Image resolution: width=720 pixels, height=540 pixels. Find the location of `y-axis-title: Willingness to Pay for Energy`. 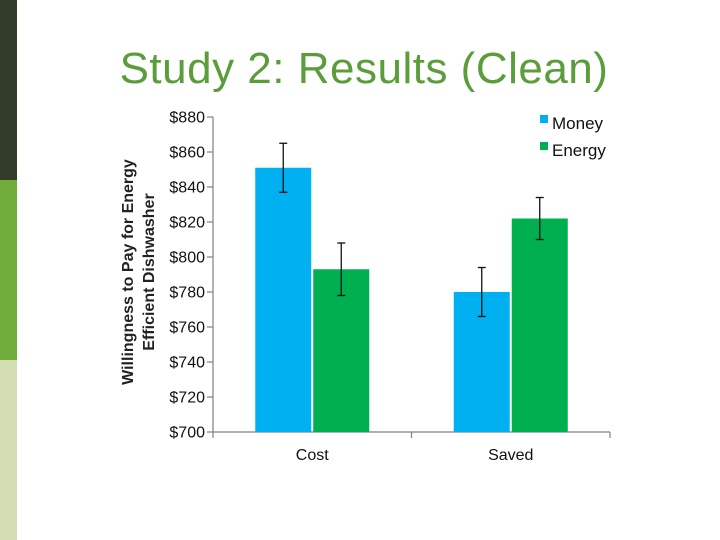

y-axis-title: Willingness to Pay for Energy is located at coordinates (128, 272).